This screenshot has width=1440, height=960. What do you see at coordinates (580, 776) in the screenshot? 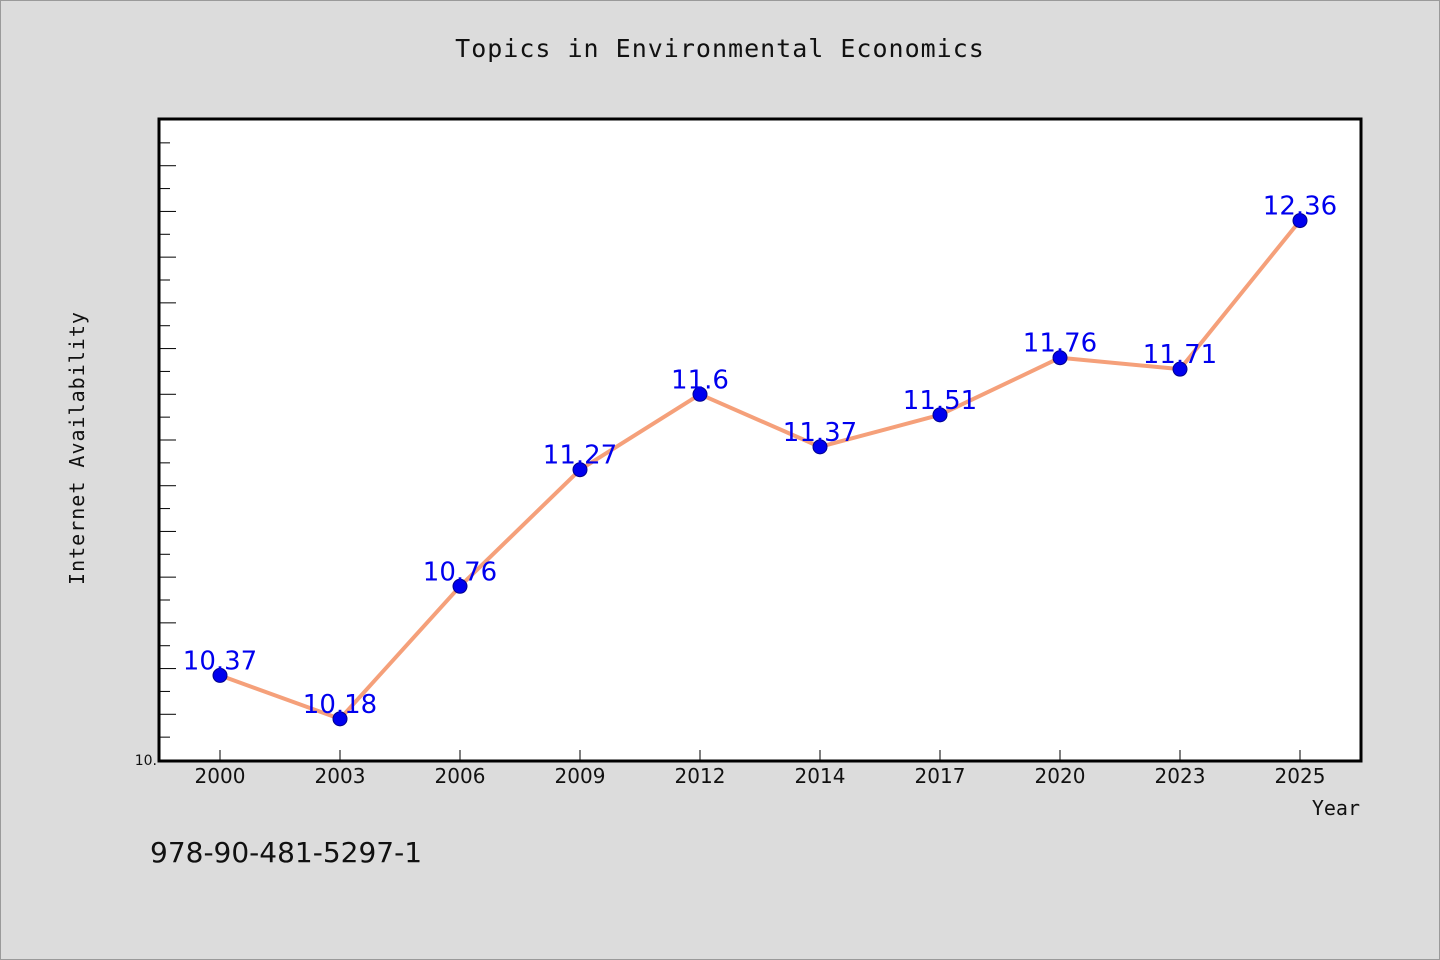
I see `x-tick-label: 2009` at bounding box center [580, 776].